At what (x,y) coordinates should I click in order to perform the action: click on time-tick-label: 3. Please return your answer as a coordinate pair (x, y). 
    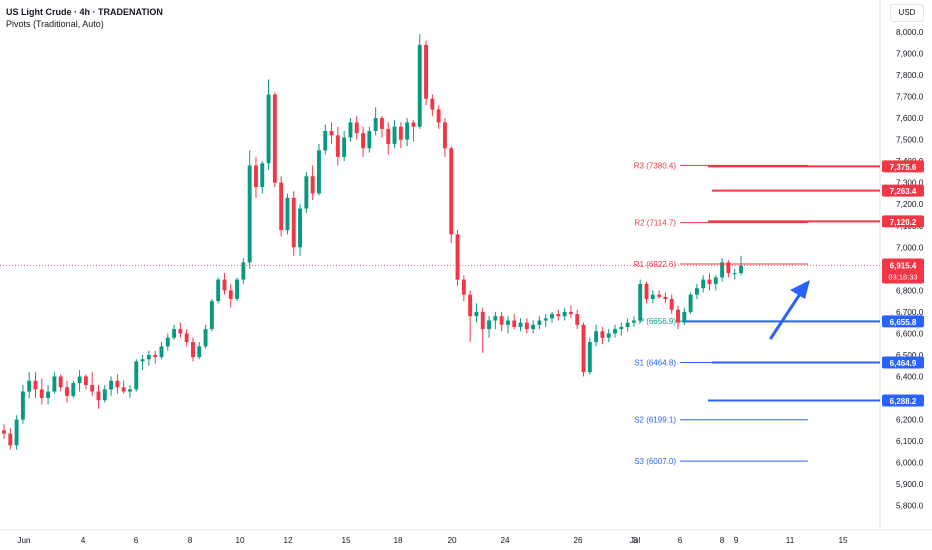
    Looking at the image, I should click on (635, 540).